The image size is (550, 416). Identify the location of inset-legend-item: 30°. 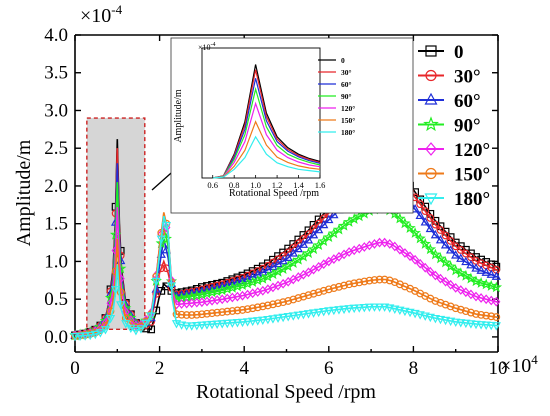
(335, 72).